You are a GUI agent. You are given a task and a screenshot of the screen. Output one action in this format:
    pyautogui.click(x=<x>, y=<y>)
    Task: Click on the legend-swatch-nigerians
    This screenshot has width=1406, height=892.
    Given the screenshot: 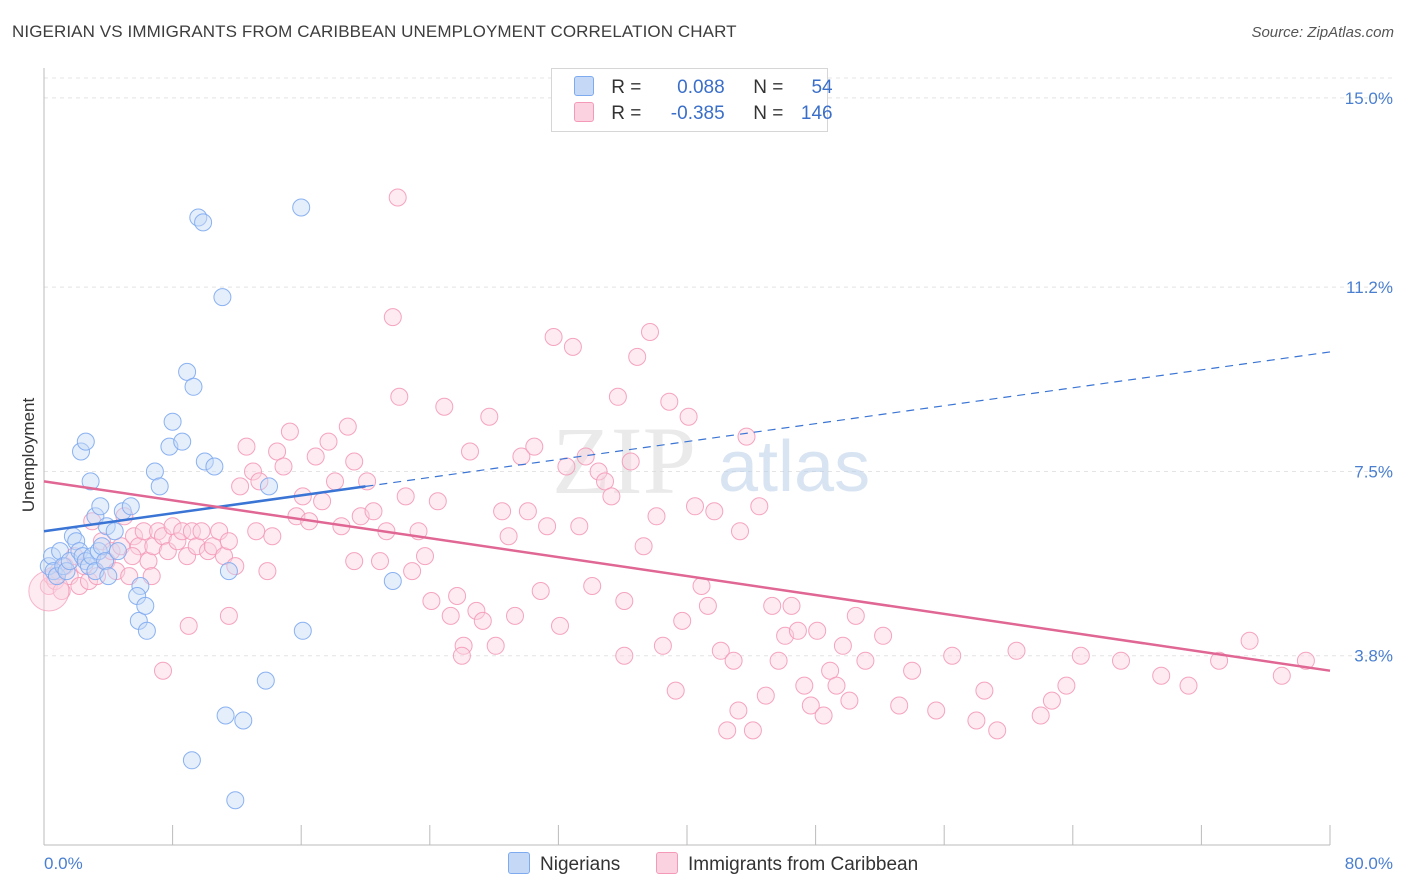 What is the action you would take?
    pyautogui.click(x=584, y=86)
    